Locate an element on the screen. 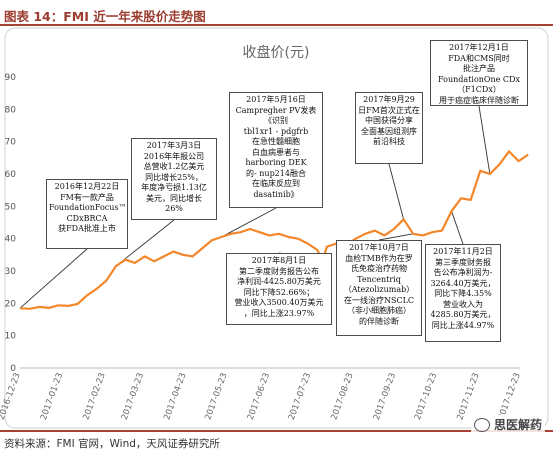 This screenshot has height=455, width=553. watermark-text: 思医解药 is located at coordinates (517, 425).